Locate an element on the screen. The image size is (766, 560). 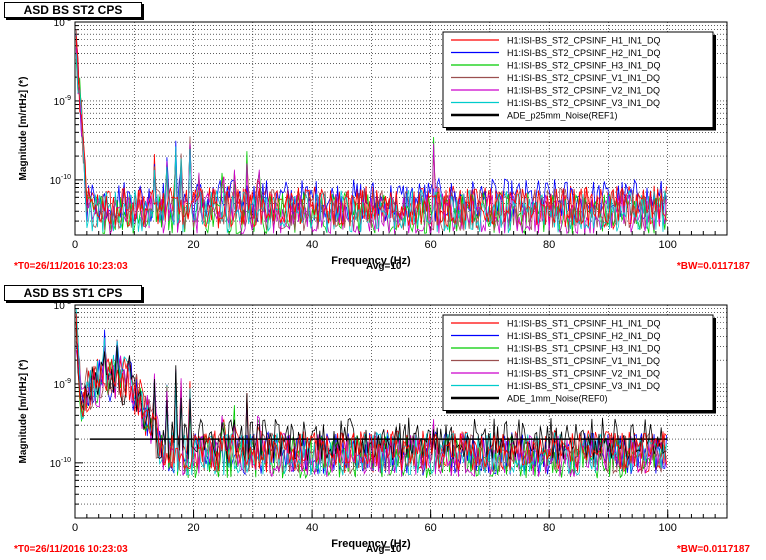
legend-entry: ADE_1mm_Noise(REF0) is located at coordinates (557, 399).